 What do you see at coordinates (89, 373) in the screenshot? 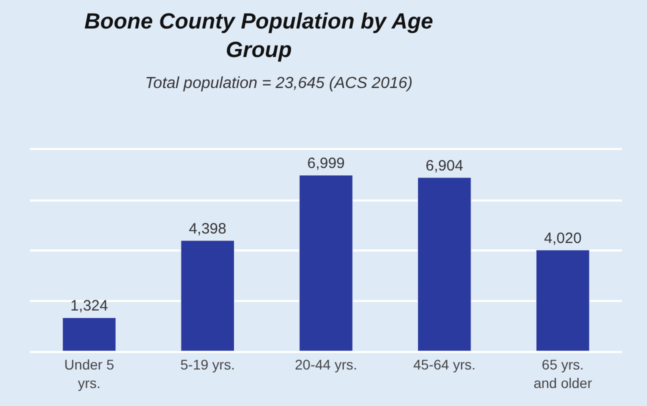
I see `x-tick-label: Under 5 yrs.` at bounding box center [89, 373].